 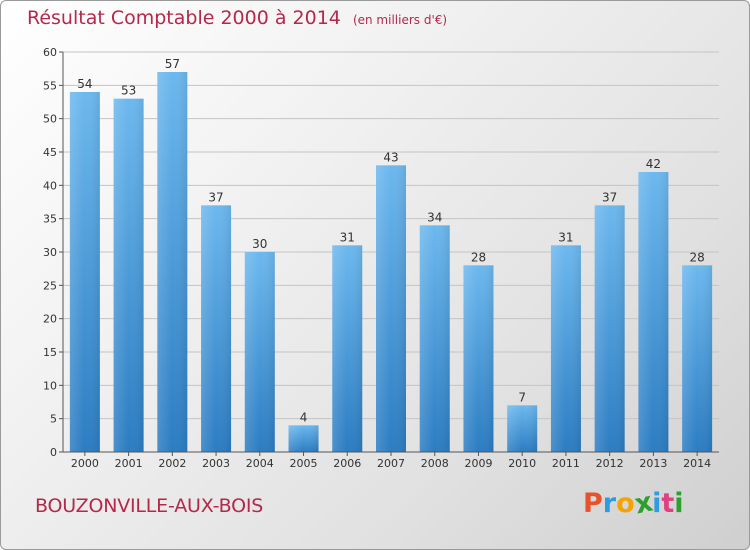 What do you see at coordinates (128, 91) in the screenshot?
I see `bar-value-label: 53` at bounding box center [128, 91].